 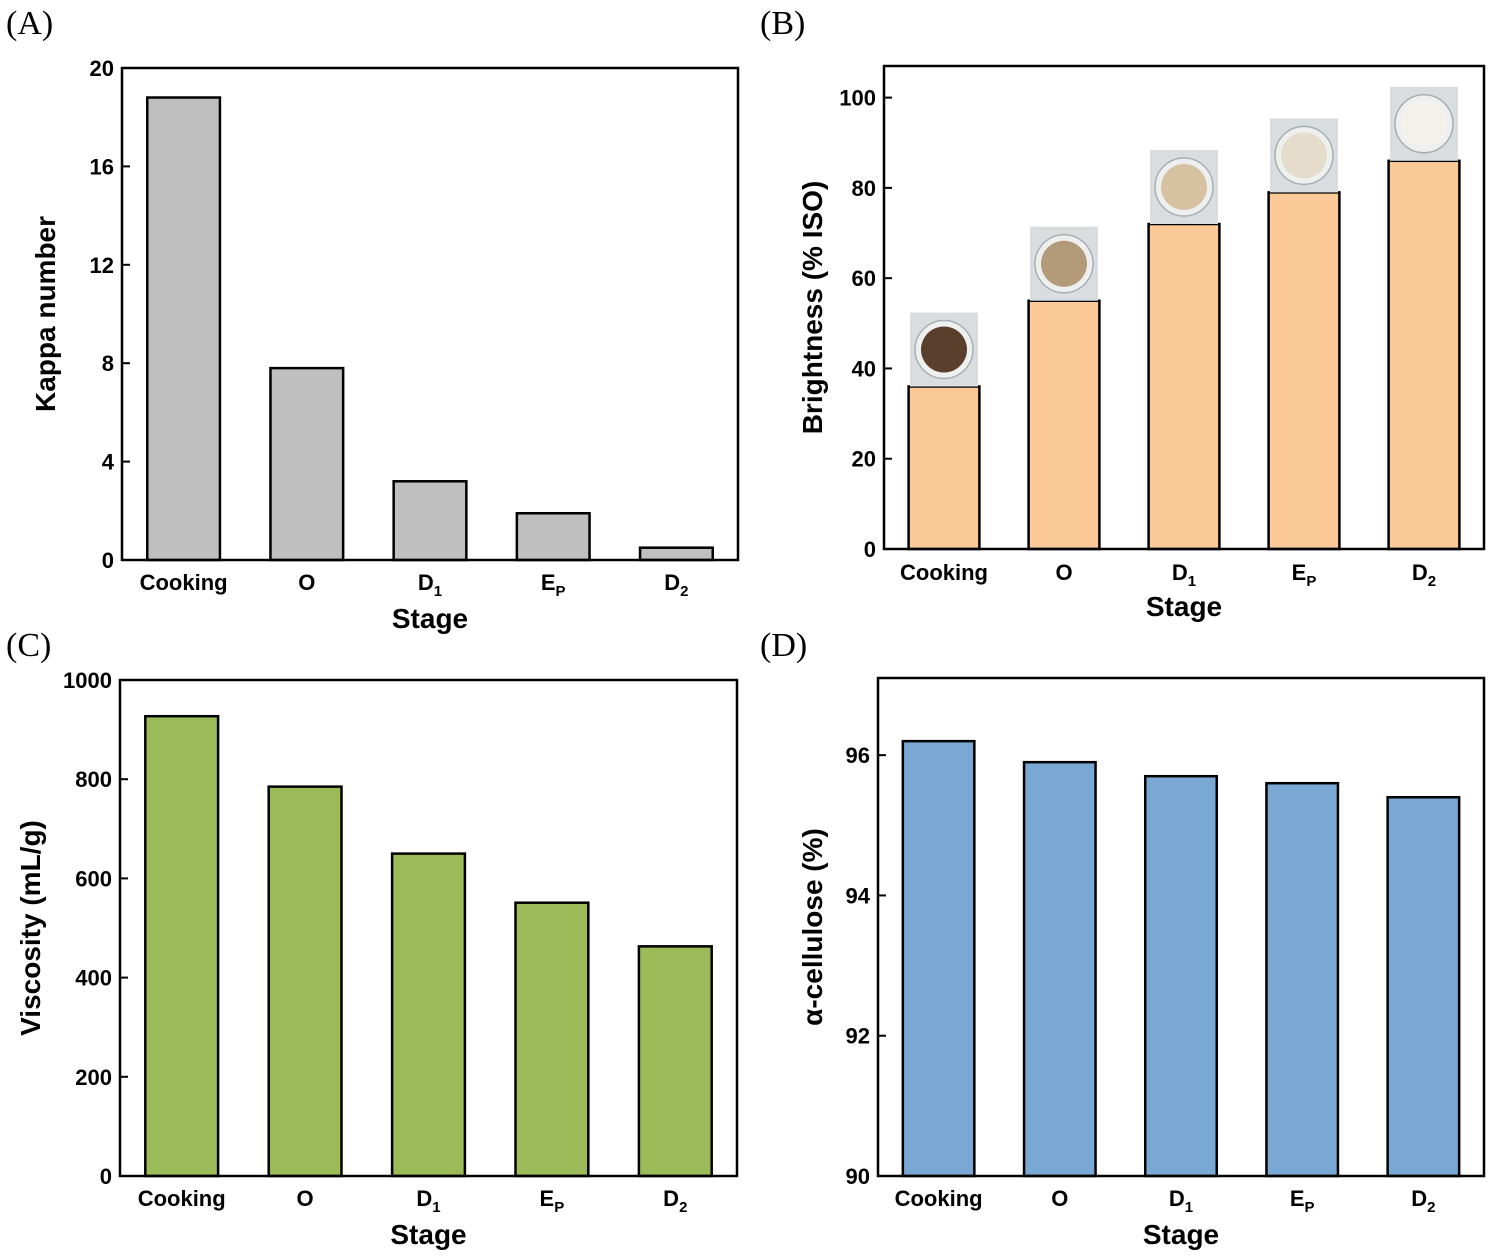 What do you see at coordinates (93, 878) in the screenshot?
I see `y-tick-label: 600` at bounding box center [93, 878].